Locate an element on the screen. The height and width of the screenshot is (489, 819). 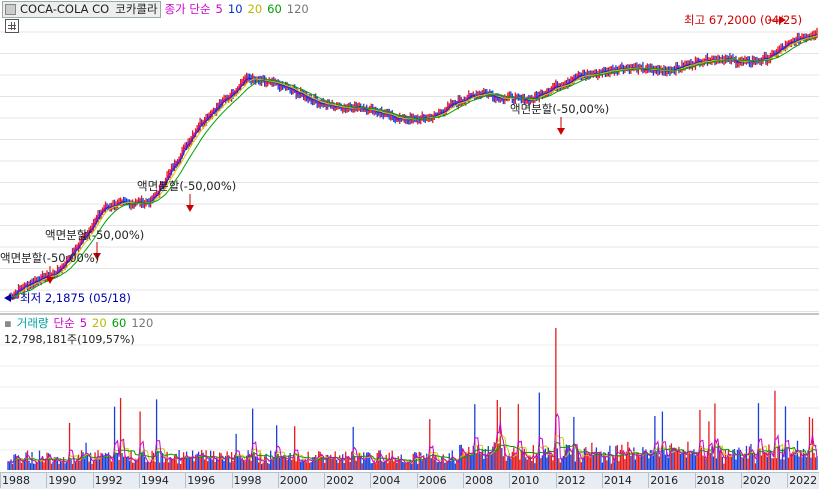
axis-tick-label: 1988 is located at coordinates (16, 480).